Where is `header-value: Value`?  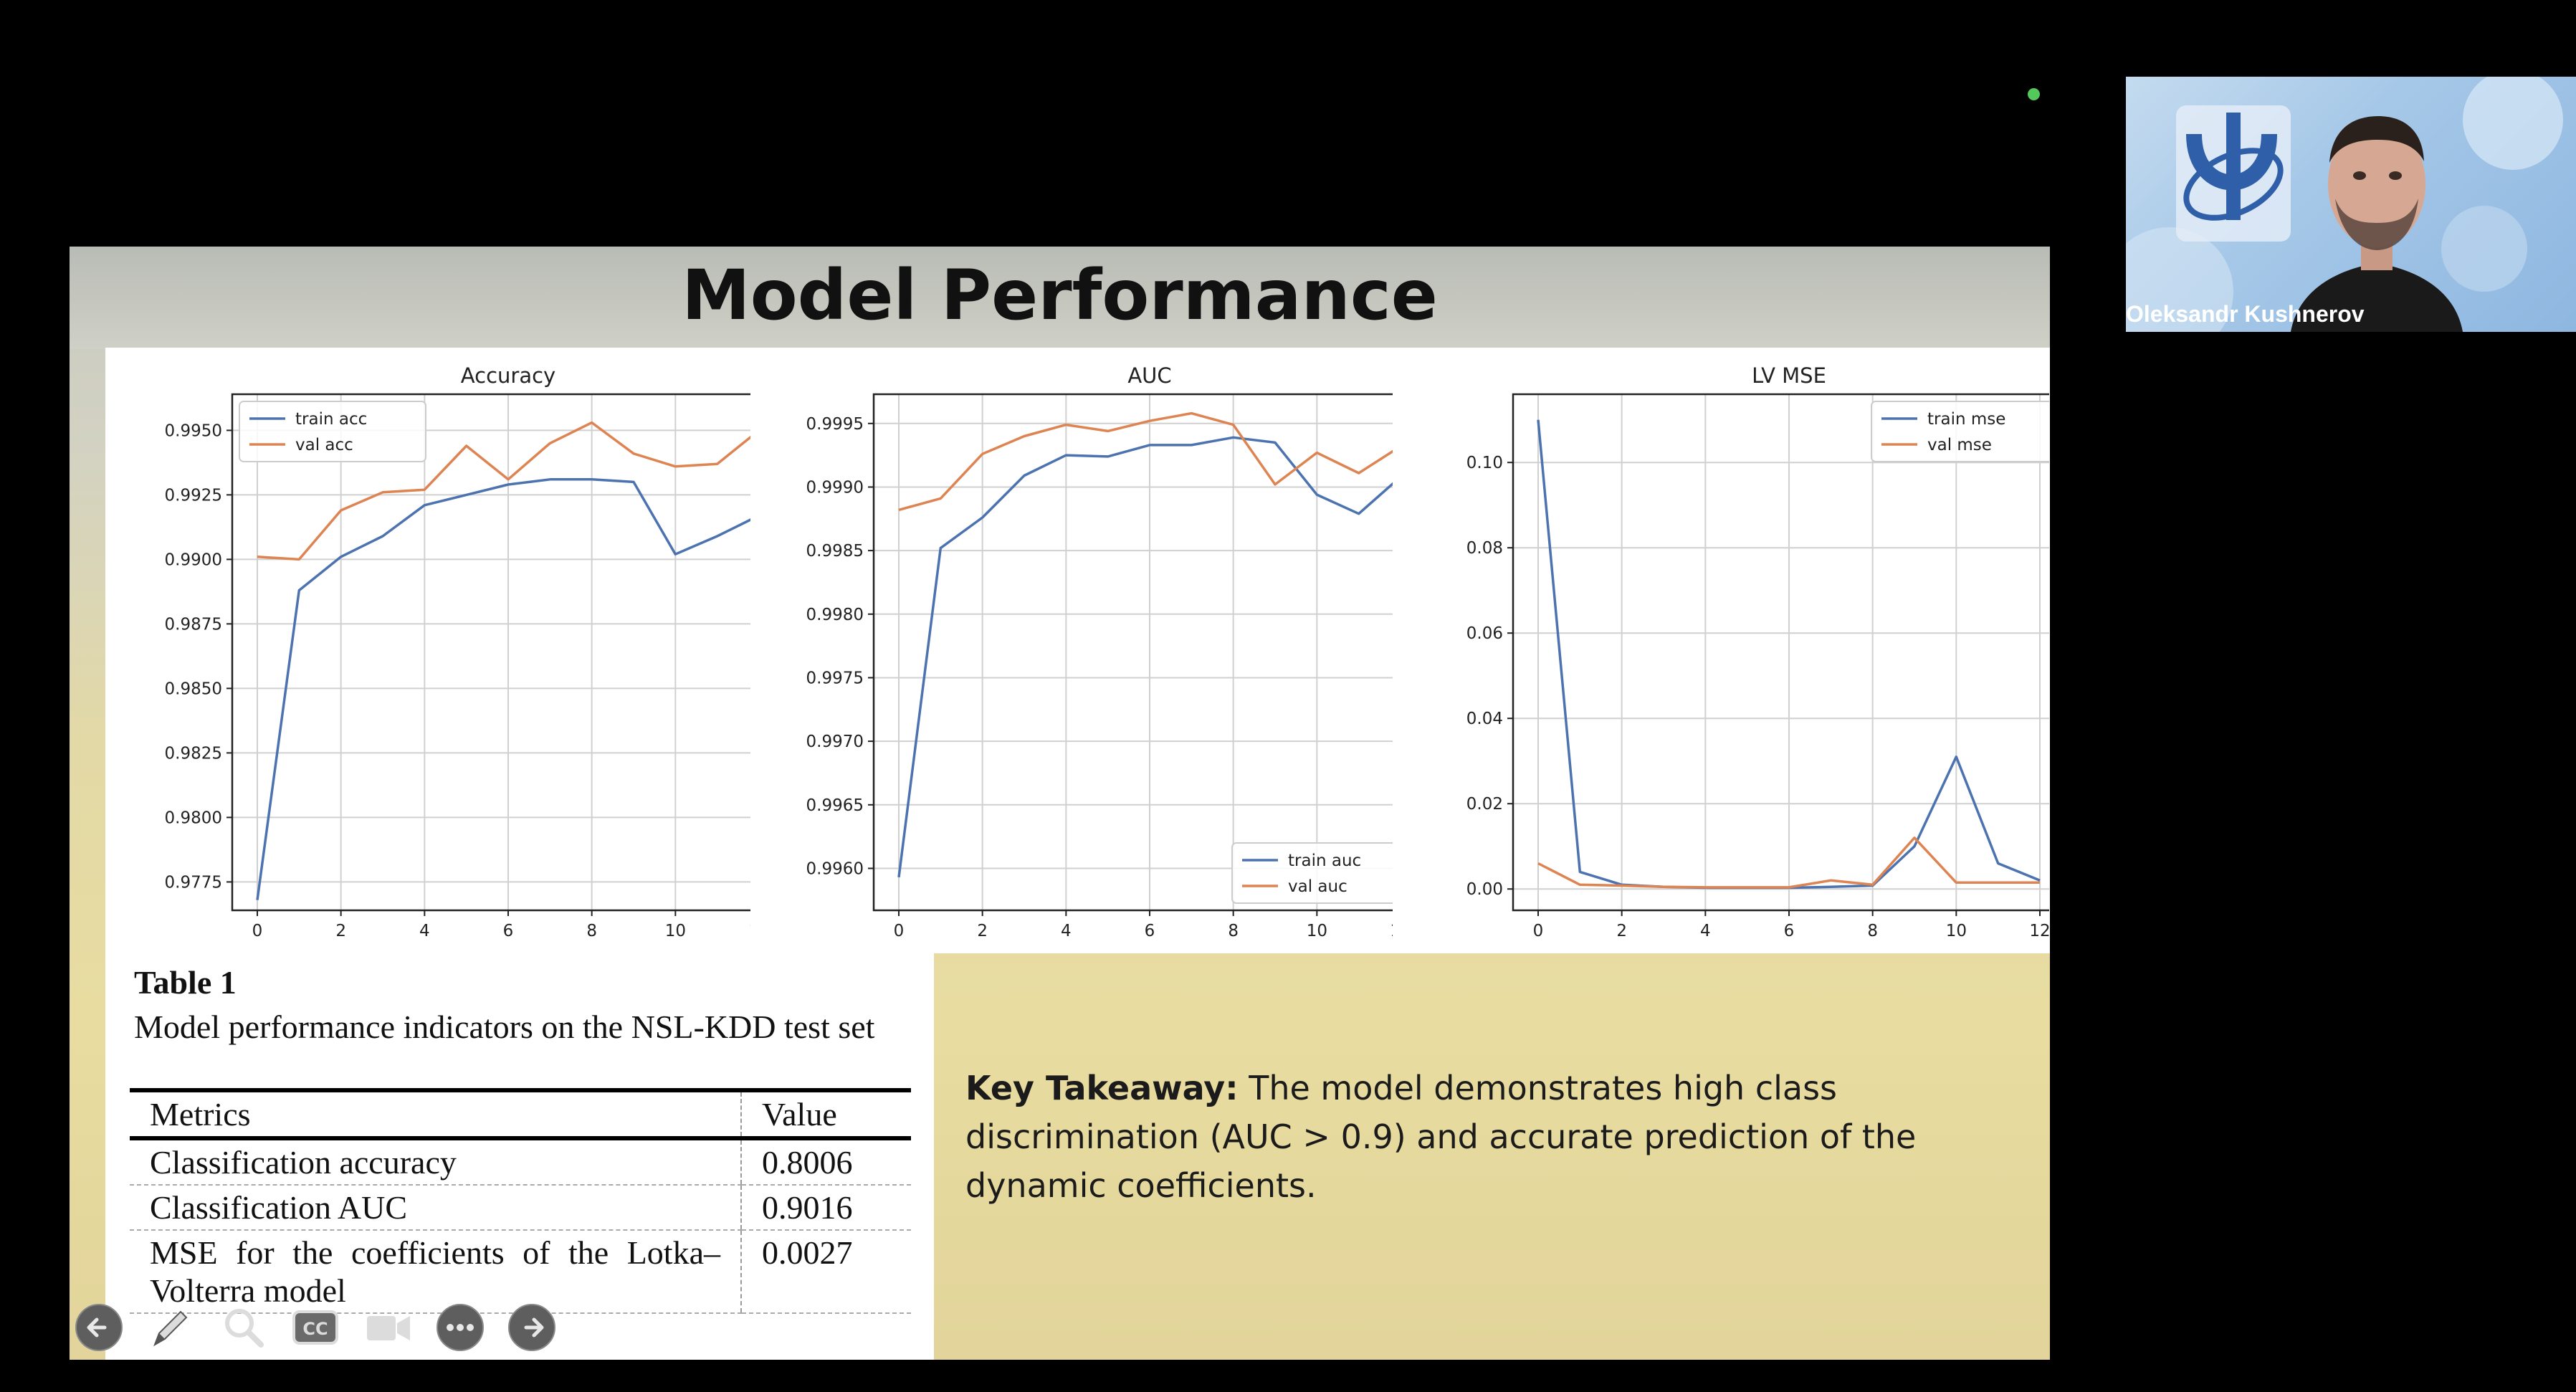
header-value: Value is located at coordinates (825, 1114).